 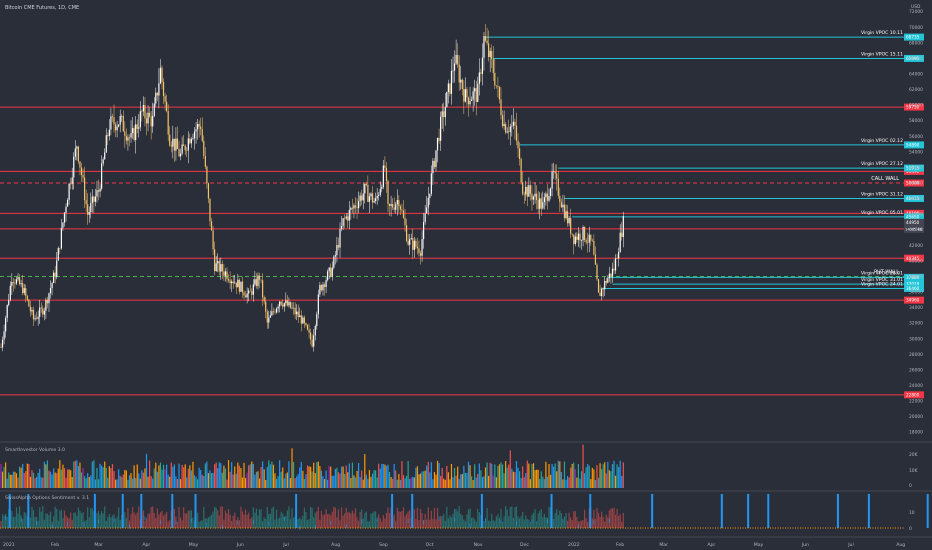 I want to click on x-tick-label: Jun, so click(x=805, y=545).